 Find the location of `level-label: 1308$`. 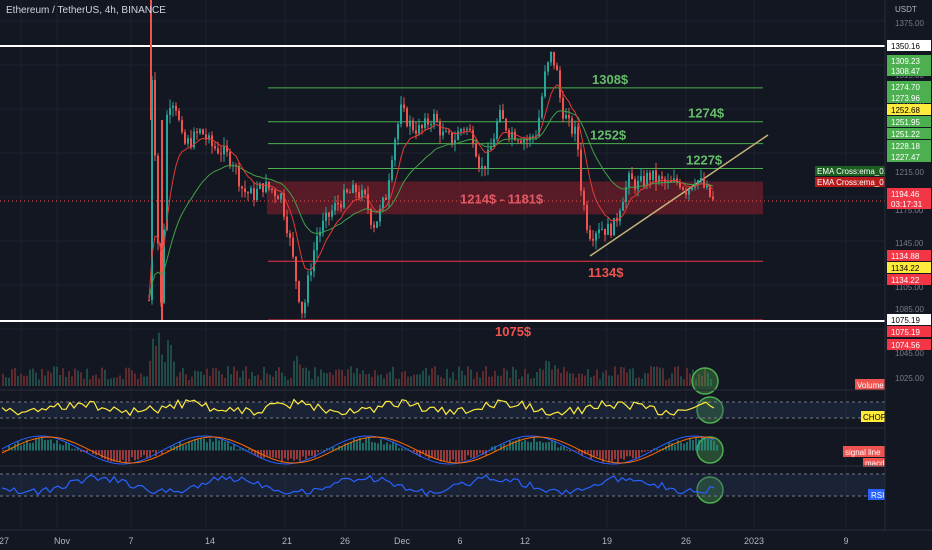

level-label: 1308$ is located at coordinates (610, 79).